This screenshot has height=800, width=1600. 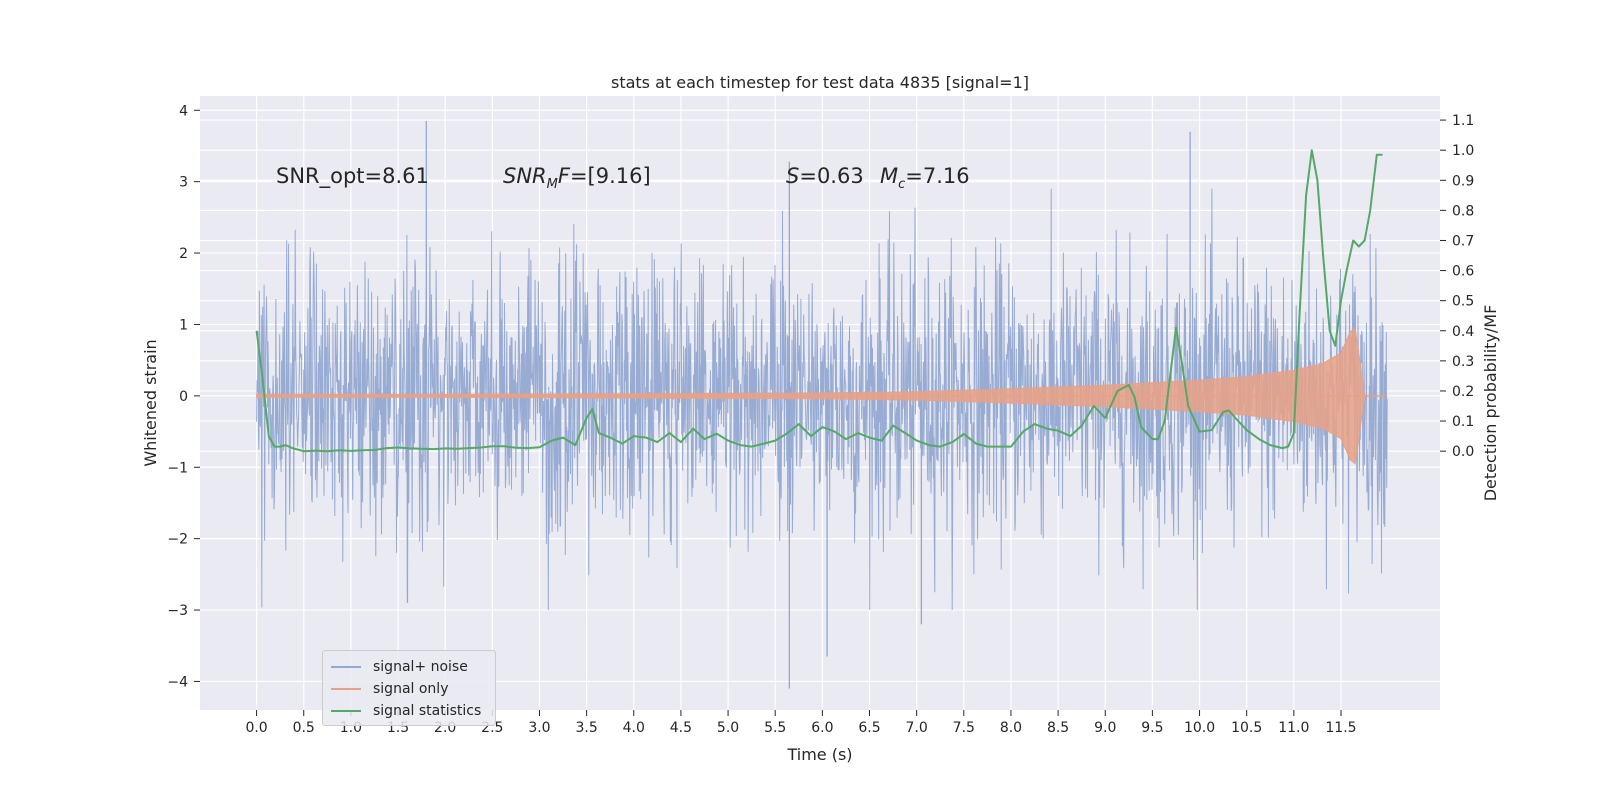 I want to click on snr-mf-subscript: M, so click(x=552, y=185).